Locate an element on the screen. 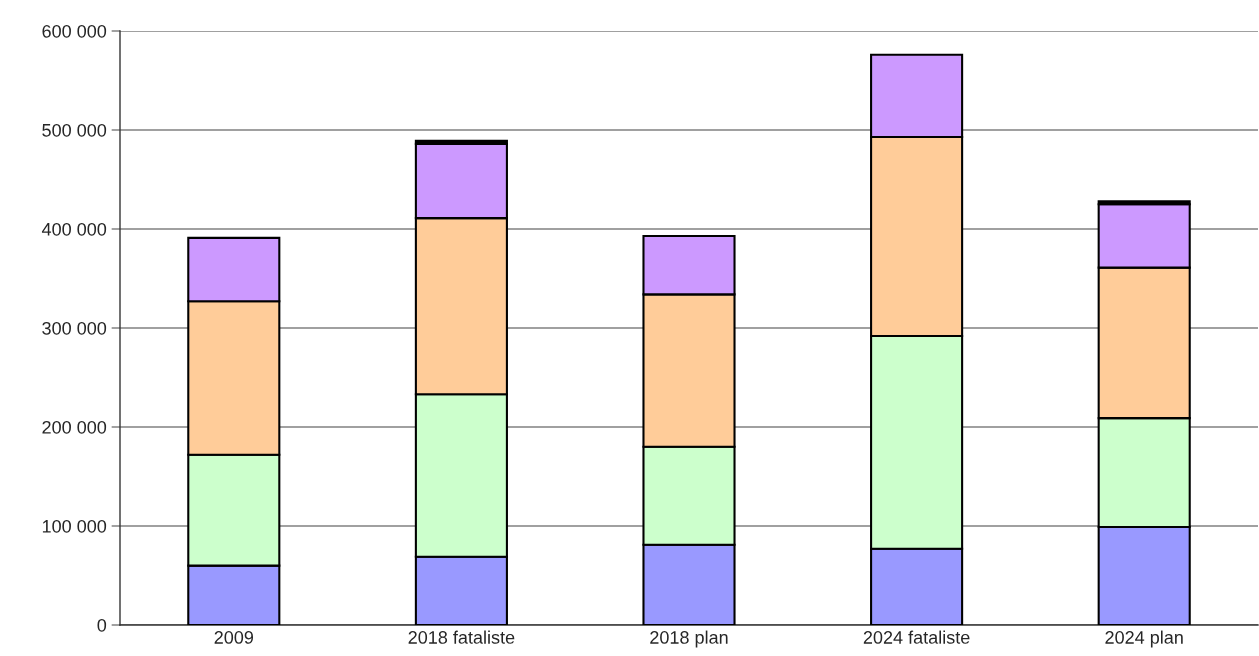 This screenshot has width=1259, height=656. x-tick-label: 2024 plan is located at coordinates (1144, 639).